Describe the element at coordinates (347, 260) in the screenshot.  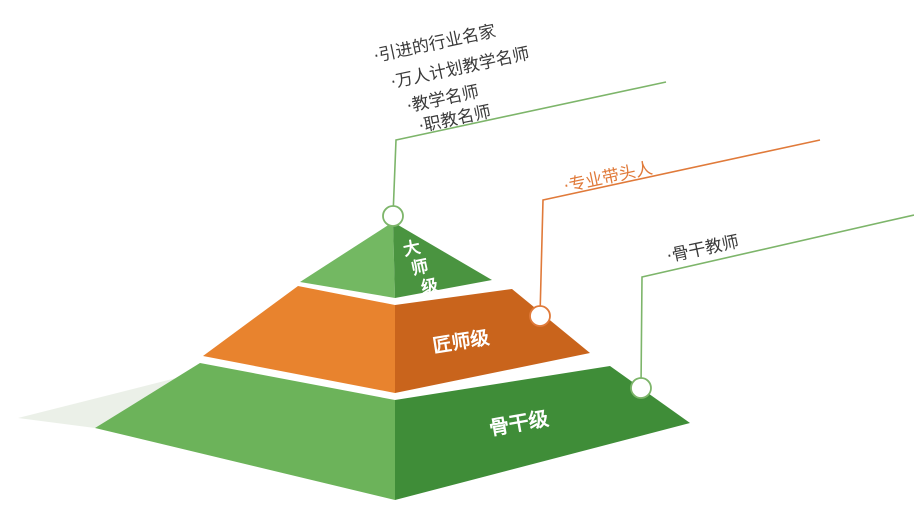
I see `tier-top-left-face` at that location.